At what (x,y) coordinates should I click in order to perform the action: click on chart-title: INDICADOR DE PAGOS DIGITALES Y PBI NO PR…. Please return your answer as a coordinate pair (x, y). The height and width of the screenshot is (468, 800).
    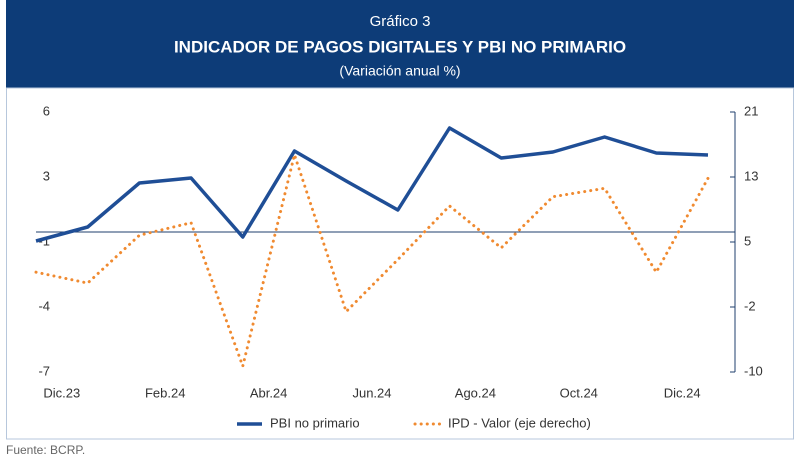
    Looking at the image, I should click on (400, 46).